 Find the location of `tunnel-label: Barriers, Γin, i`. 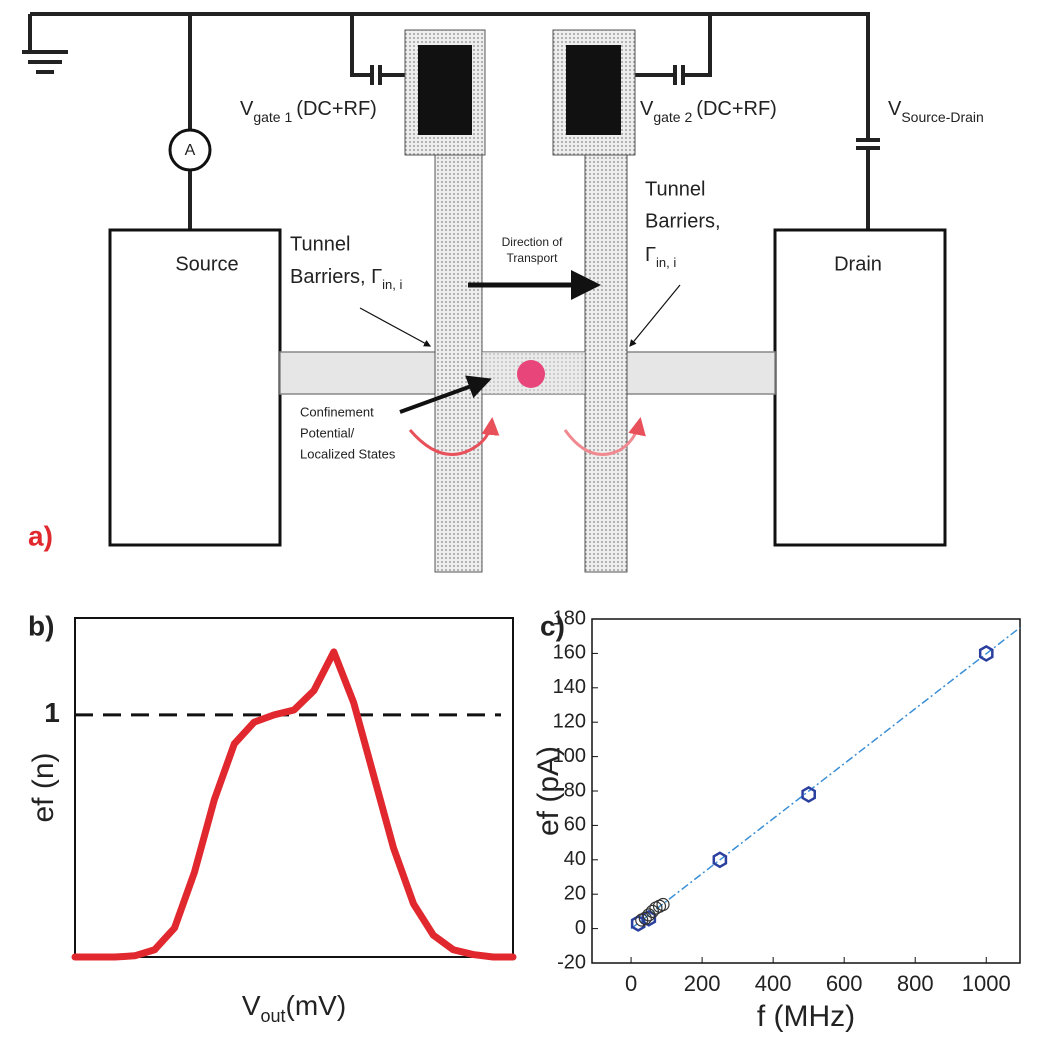

tunnel-label: Barriers, Γin, i is located at coordinates (346, 279).